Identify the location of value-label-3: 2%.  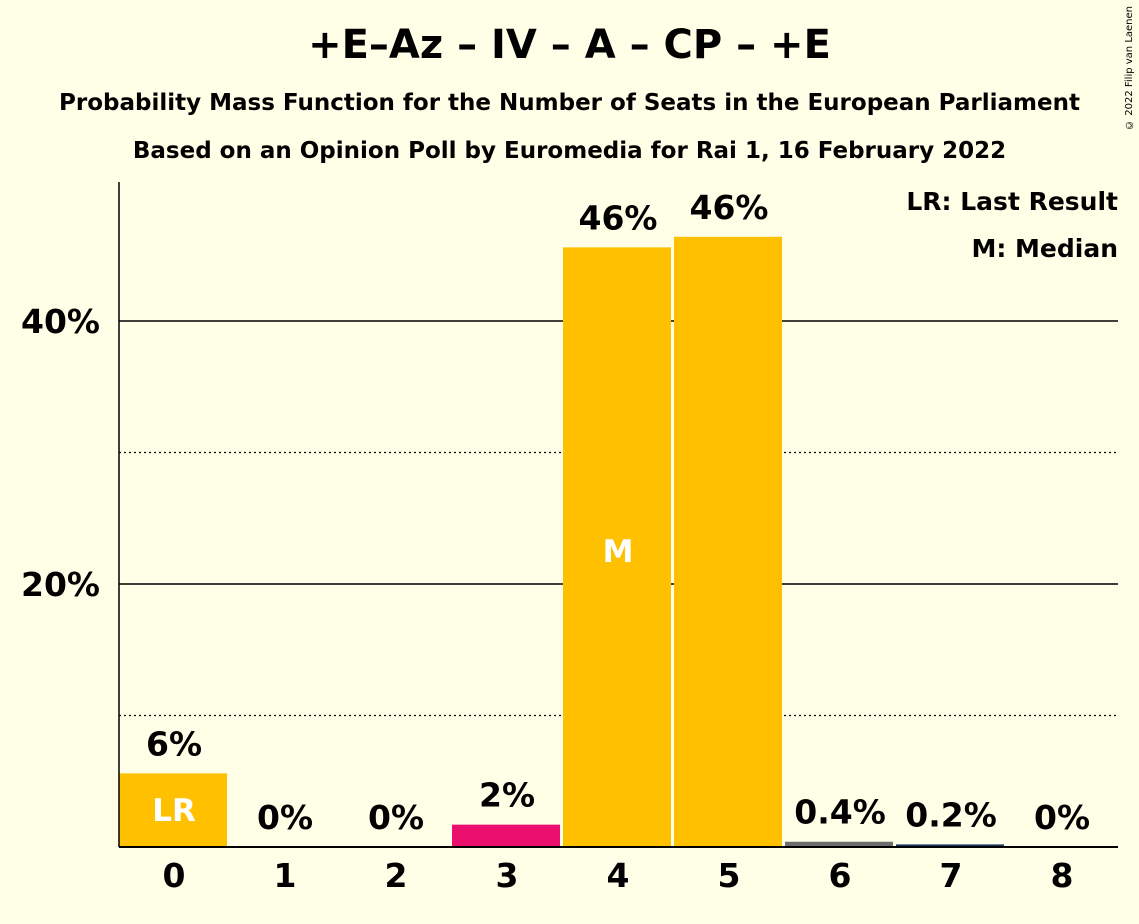
(507, 795).